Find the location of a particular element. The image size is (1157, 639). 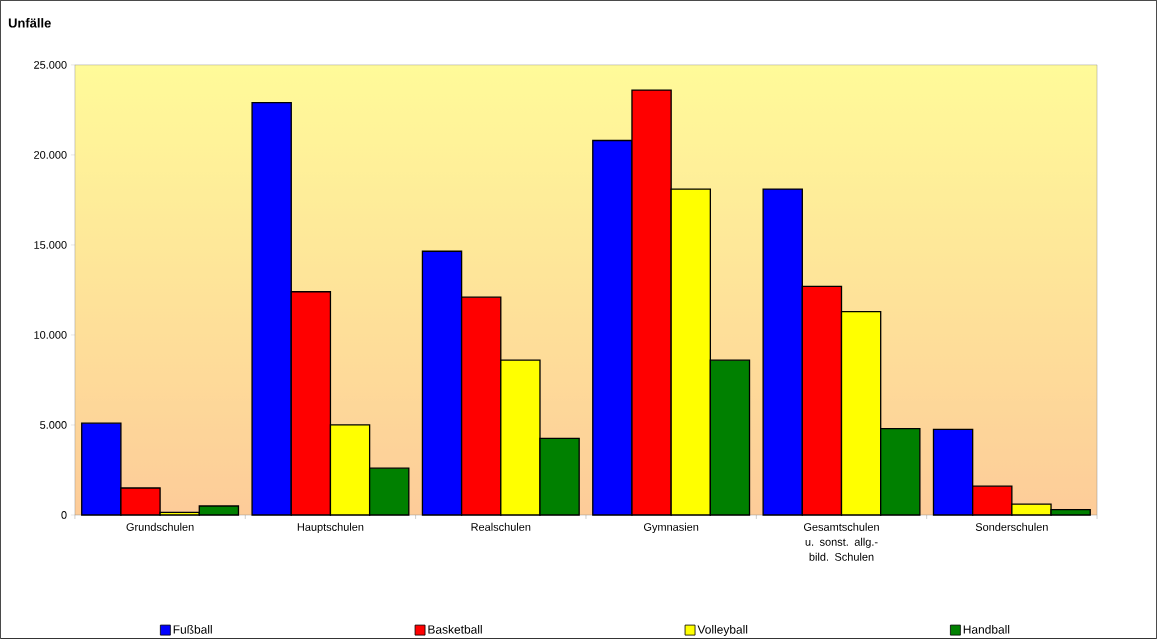

y-tick-label: 10.000 is located at coordinates (50, 334).